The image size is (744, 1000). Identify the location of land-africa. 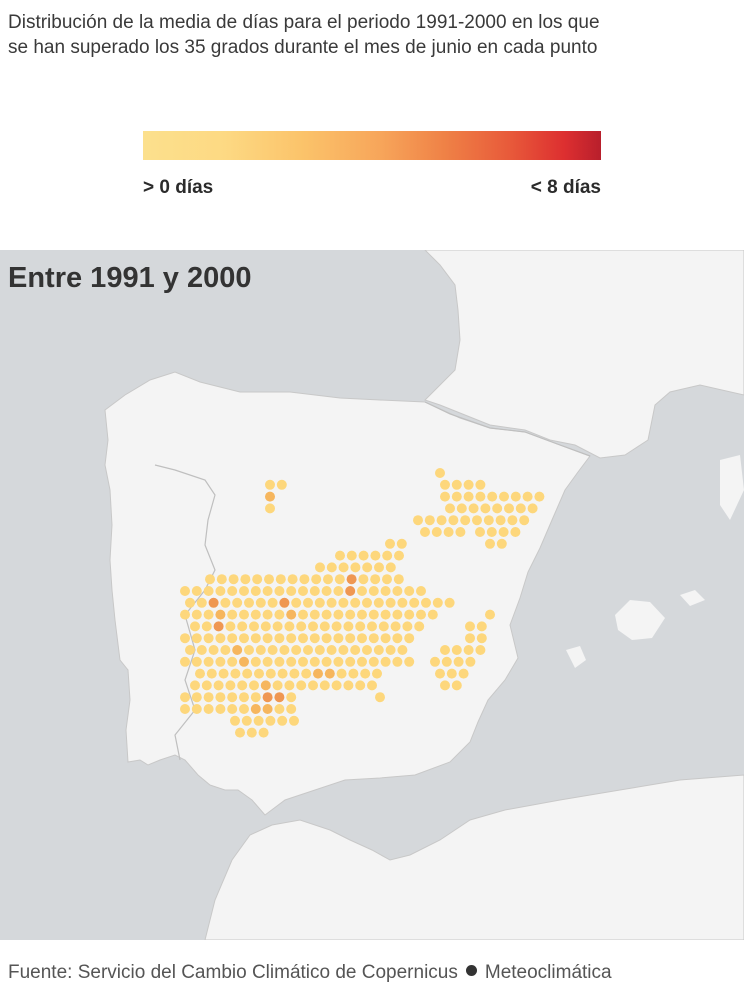
(474, 857).